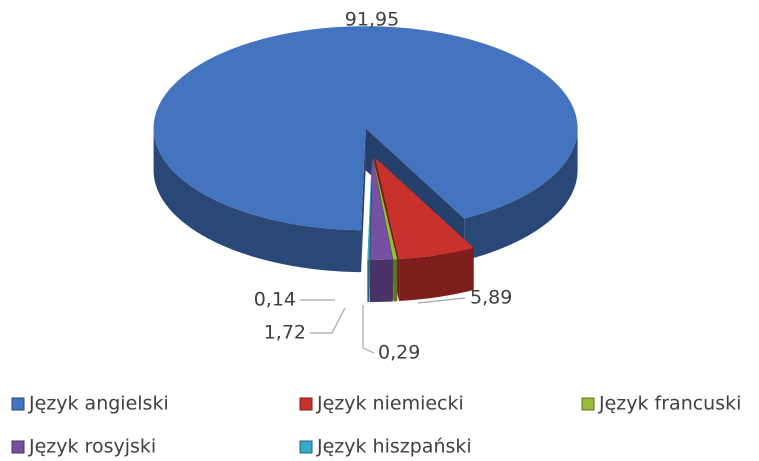 The height and width of the screenshot is (461, 759). Describe the element at coordinates (275, 300) in the screenshot. I see `data-label: 0,14` at that location.